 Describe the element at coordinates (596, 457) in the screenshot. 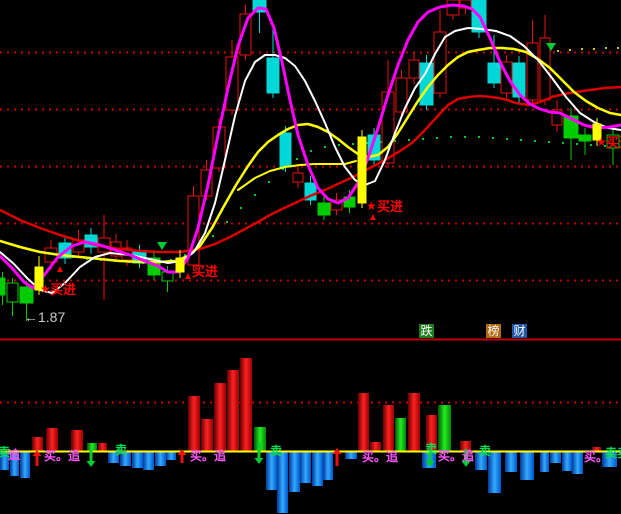

I see `signal-text-magenta: 买。` at that location.